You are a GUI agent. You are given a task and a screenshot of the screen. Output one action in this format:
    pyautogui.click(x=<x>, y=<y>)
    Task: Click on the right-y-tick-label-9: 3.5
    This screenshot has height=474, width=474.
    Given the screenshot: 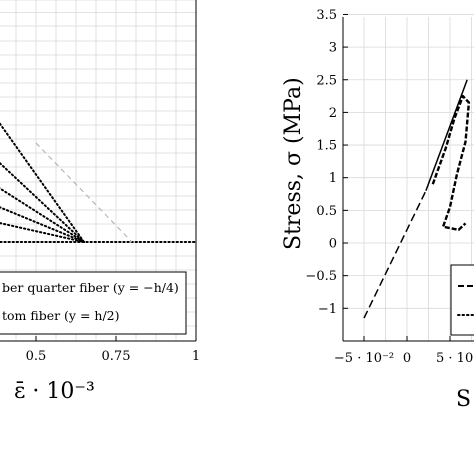 What is the action you would take?
    pyautogui.click(x=326, y=15)
    